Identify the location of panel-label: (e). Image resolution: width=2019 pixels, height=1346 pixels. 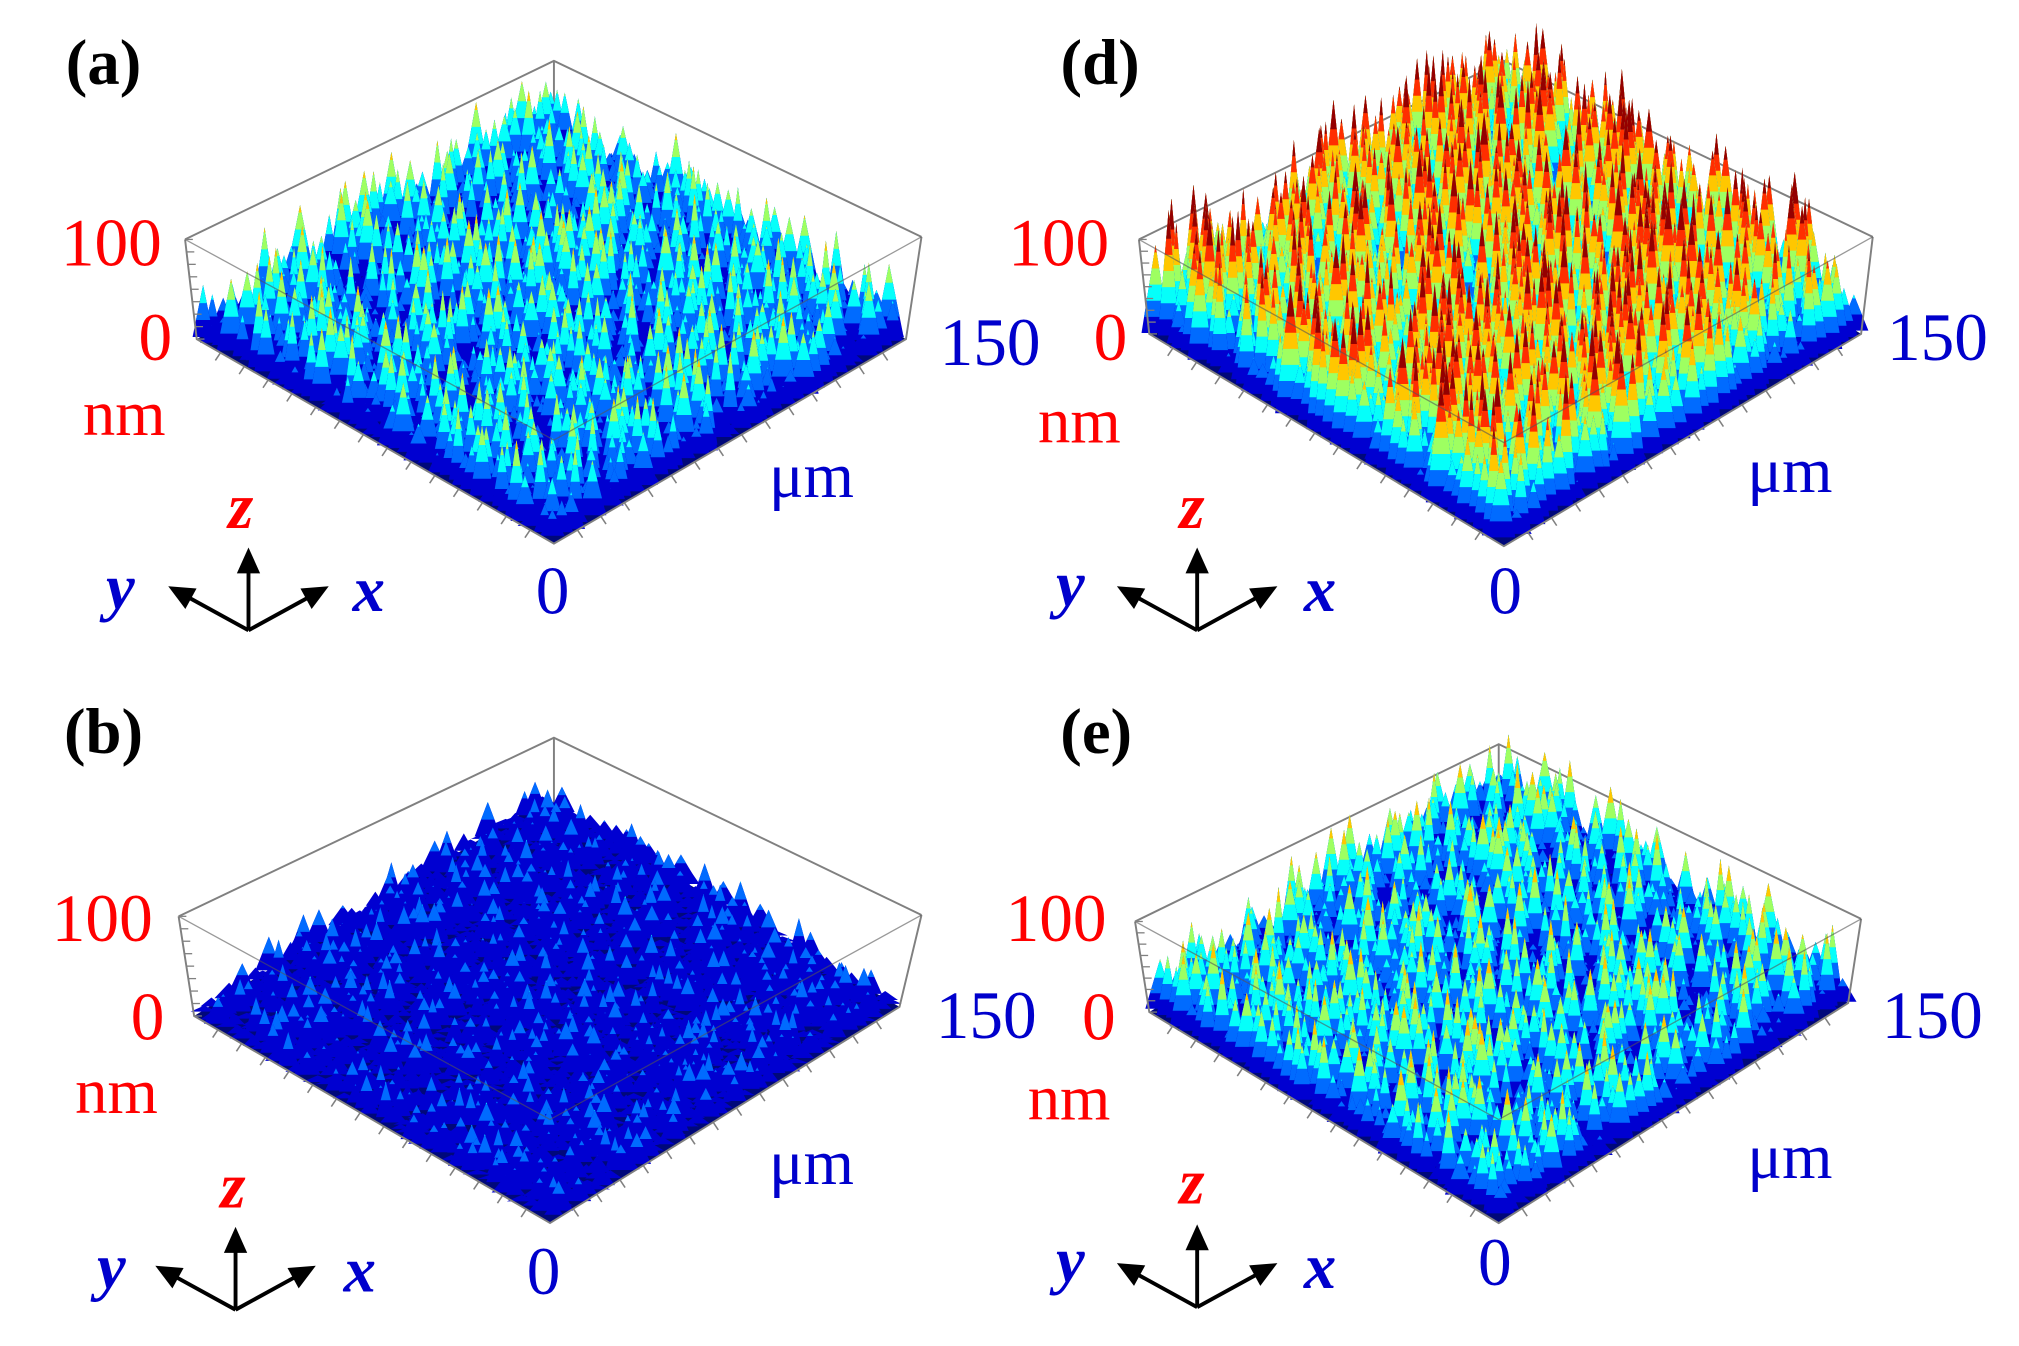
(1096, 731).